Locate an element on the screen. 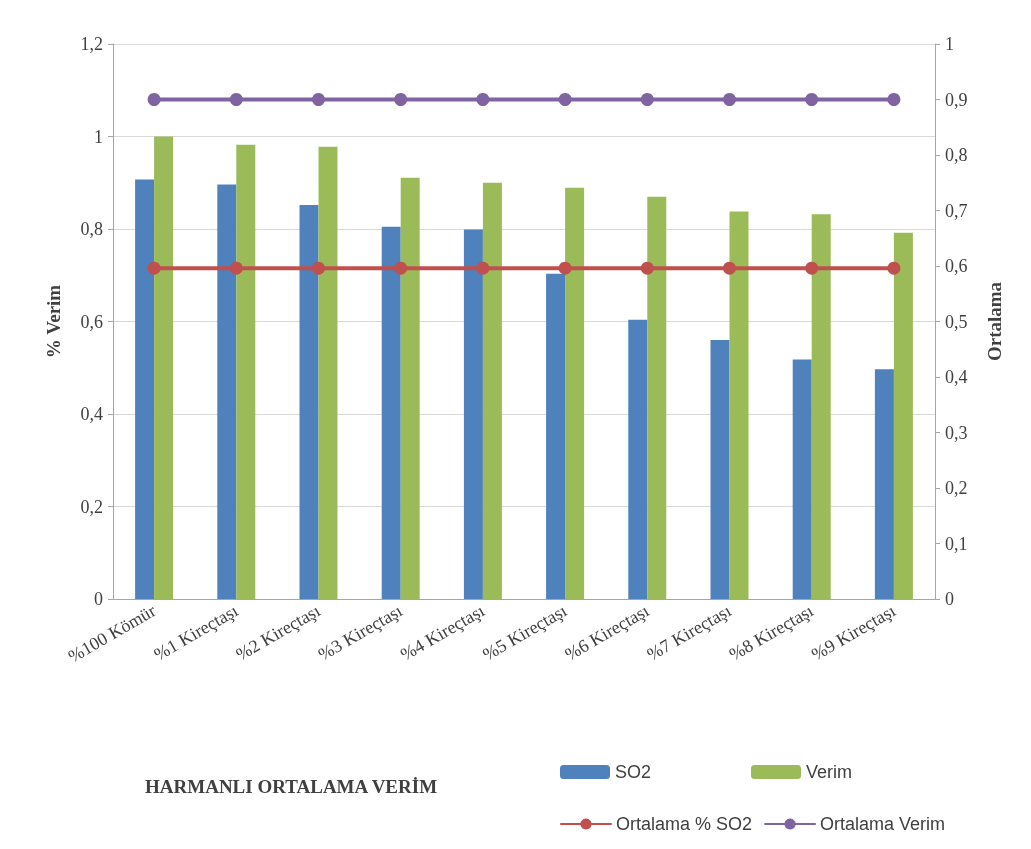  y-tick-label: 0,8 is located at coordinates (91, 229).